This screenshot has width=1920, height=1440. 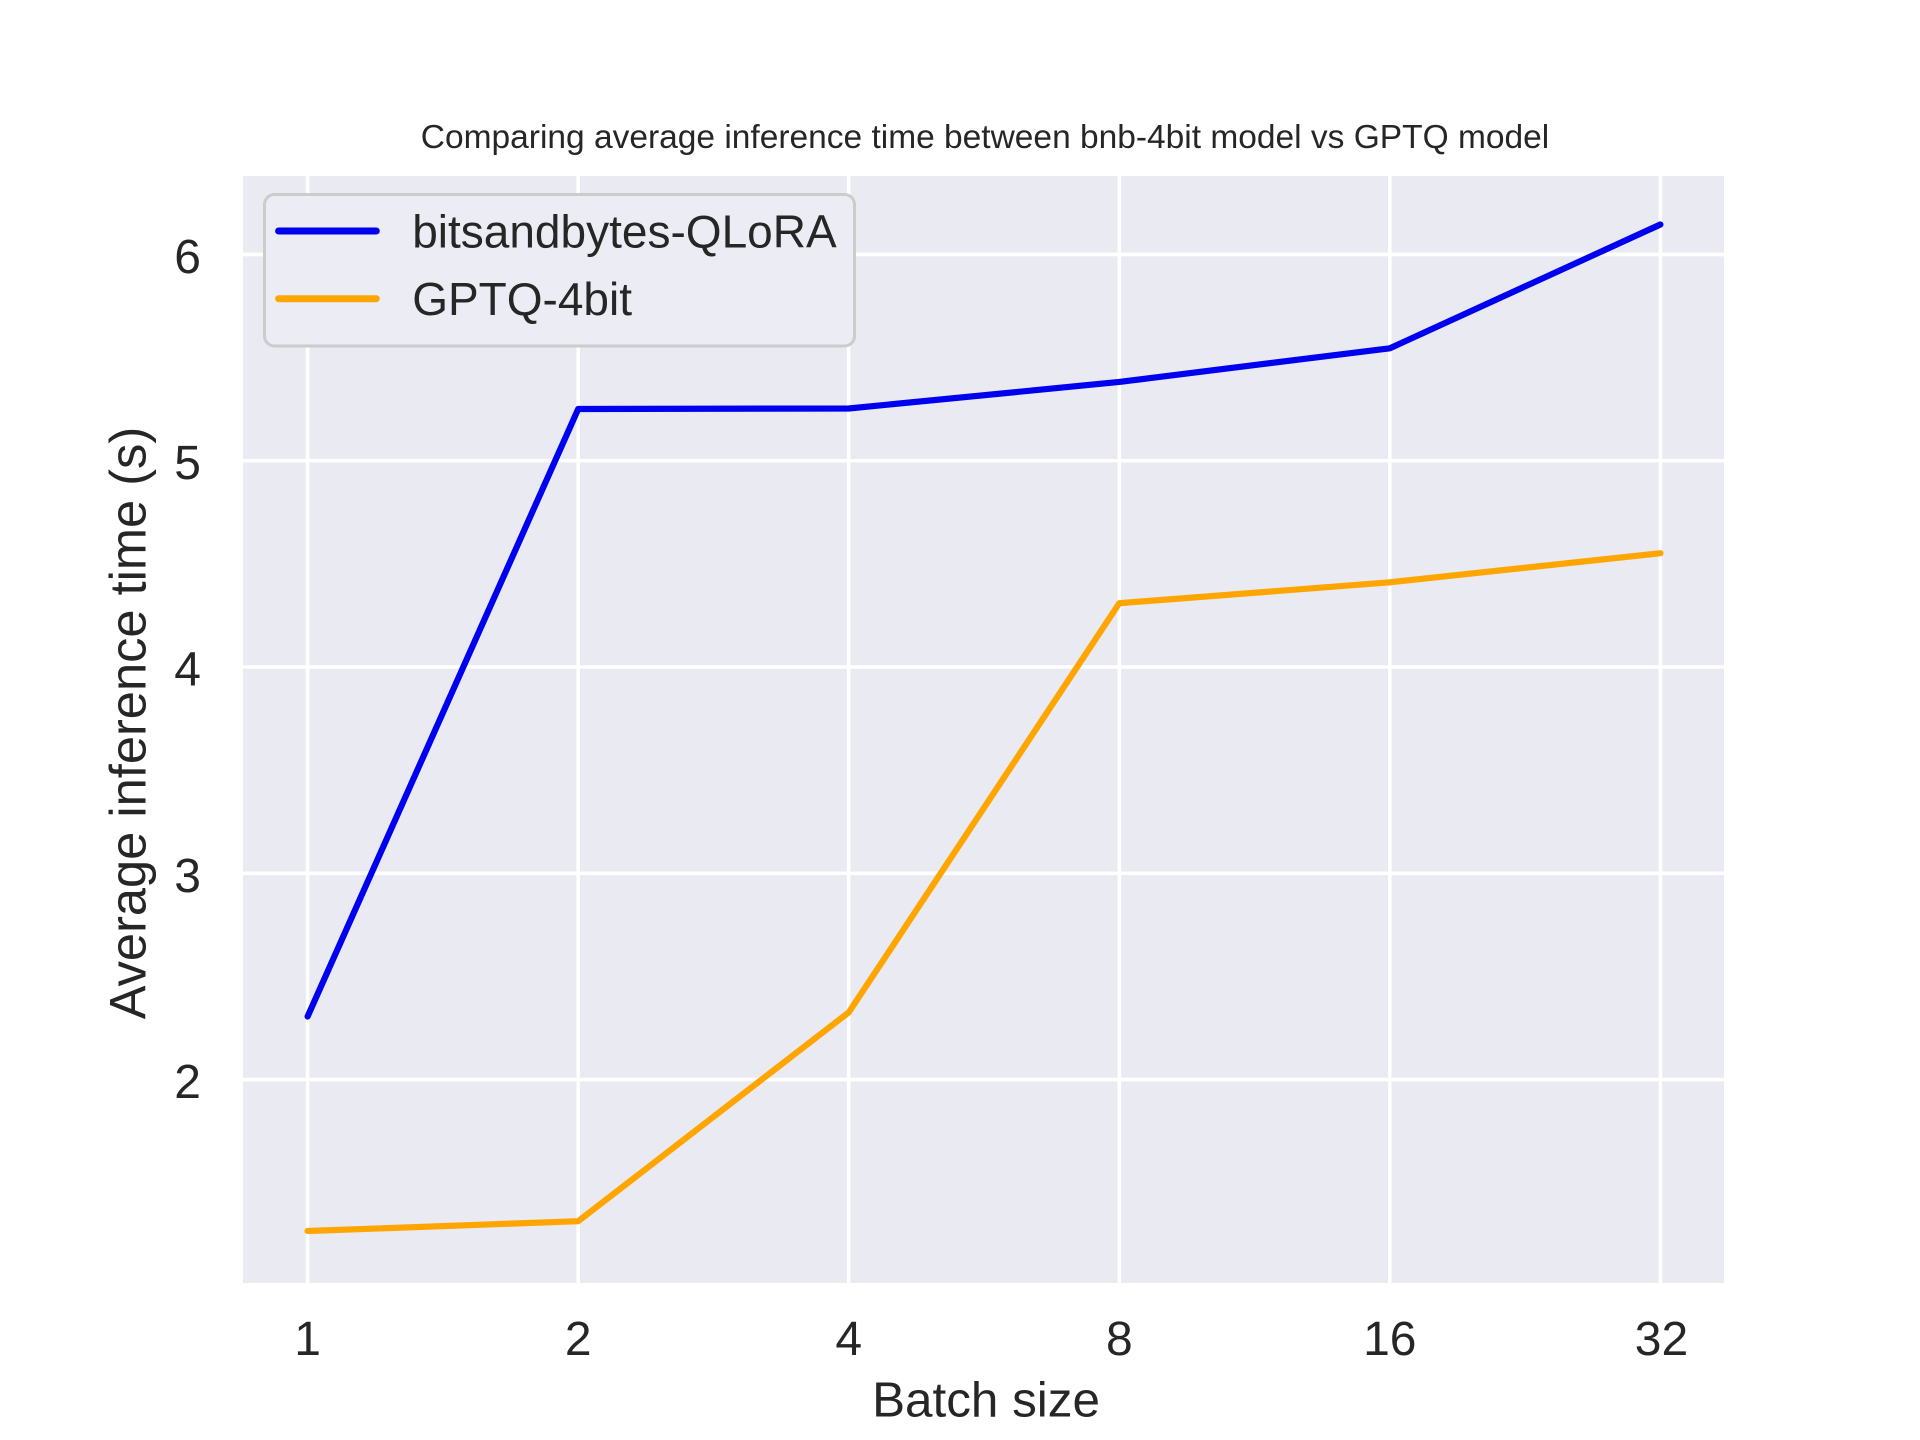 I want to click on svg-text: 16, so click(x=1389, y=1339).